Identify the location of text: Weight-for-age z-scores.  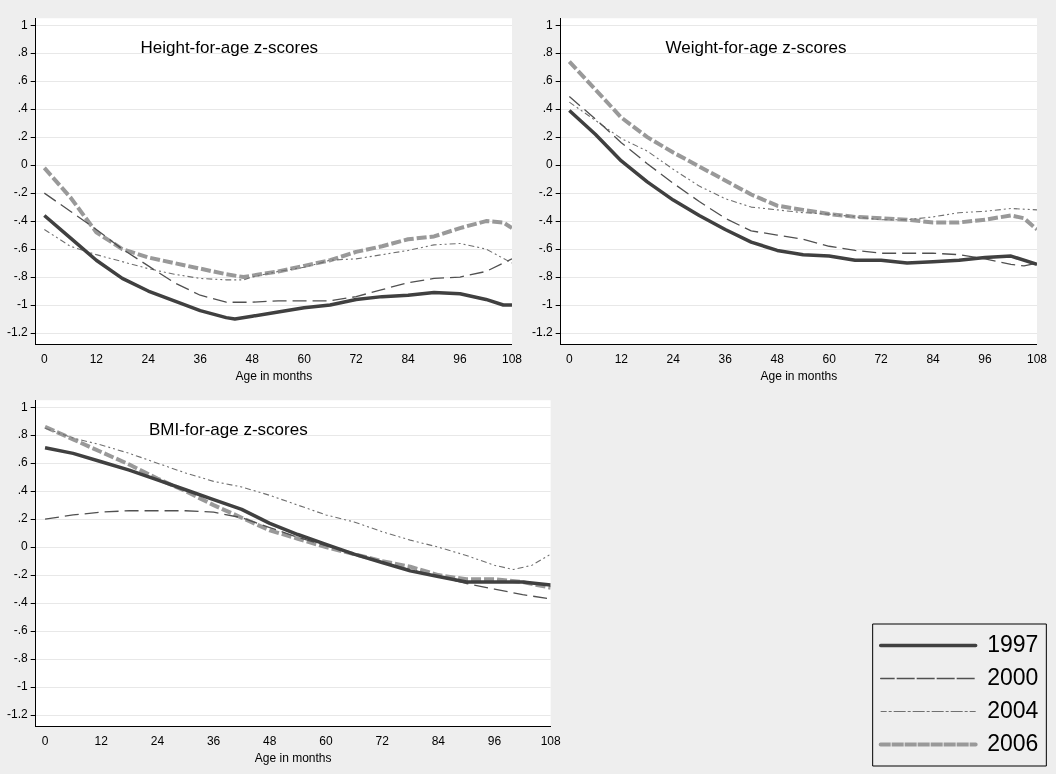
(756, 47).